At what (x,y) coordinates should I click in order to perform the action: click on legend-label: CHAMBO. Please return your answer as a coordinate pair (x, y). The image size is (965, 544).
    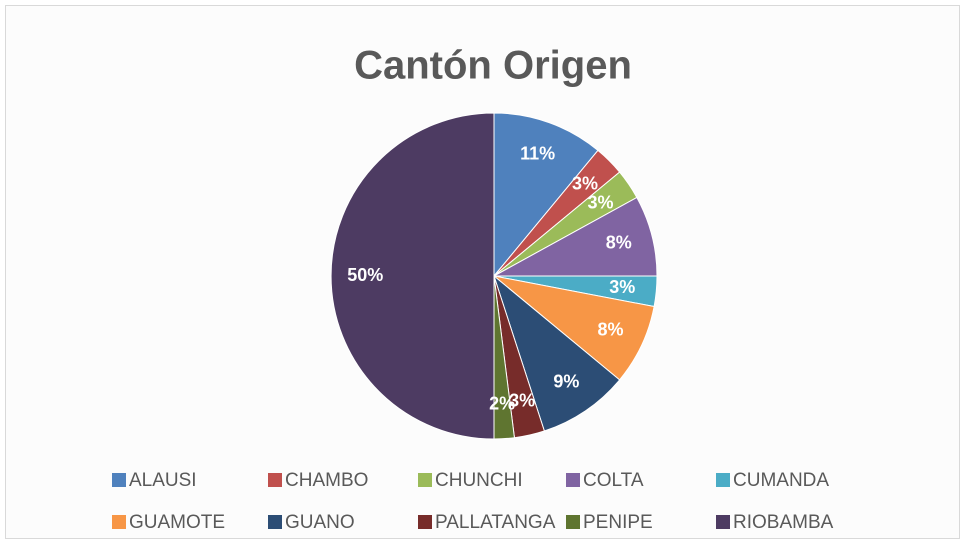
    Looking at the image, I should click on (326, 480).